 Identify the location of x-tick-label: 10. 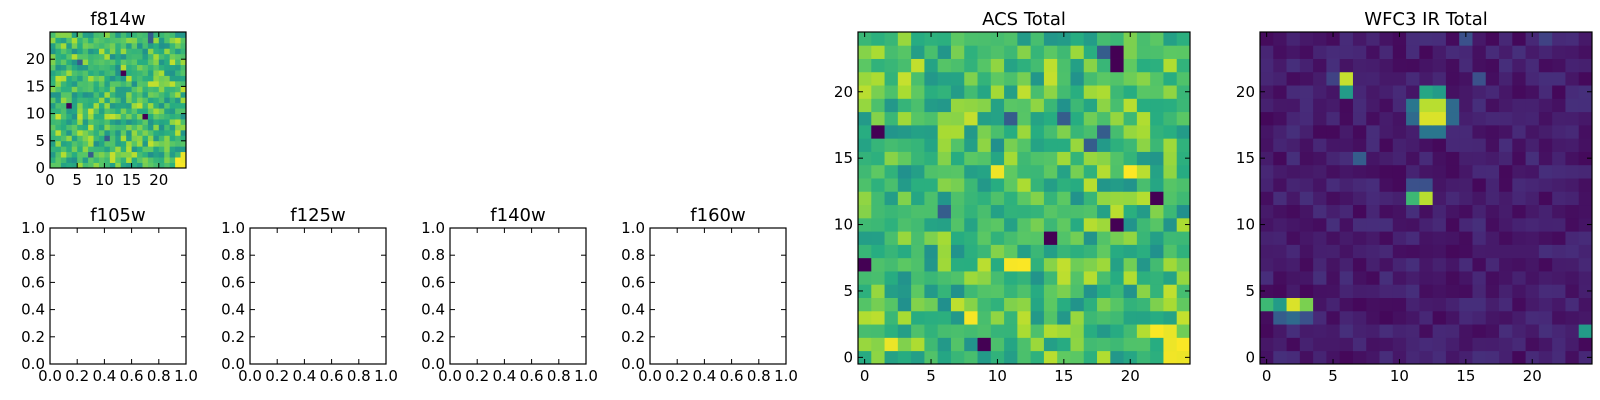
(1399, 376).